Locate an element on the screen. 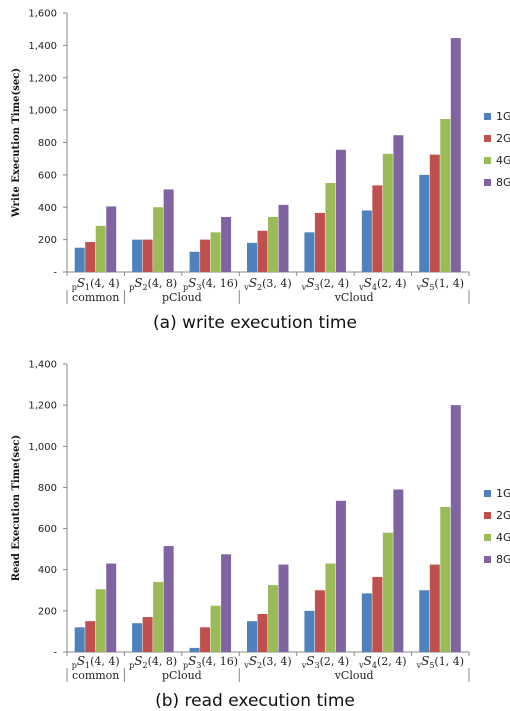 The image size is (510, 711). bar-2G-vS2(3,4) is located at coordinates (262, 632).